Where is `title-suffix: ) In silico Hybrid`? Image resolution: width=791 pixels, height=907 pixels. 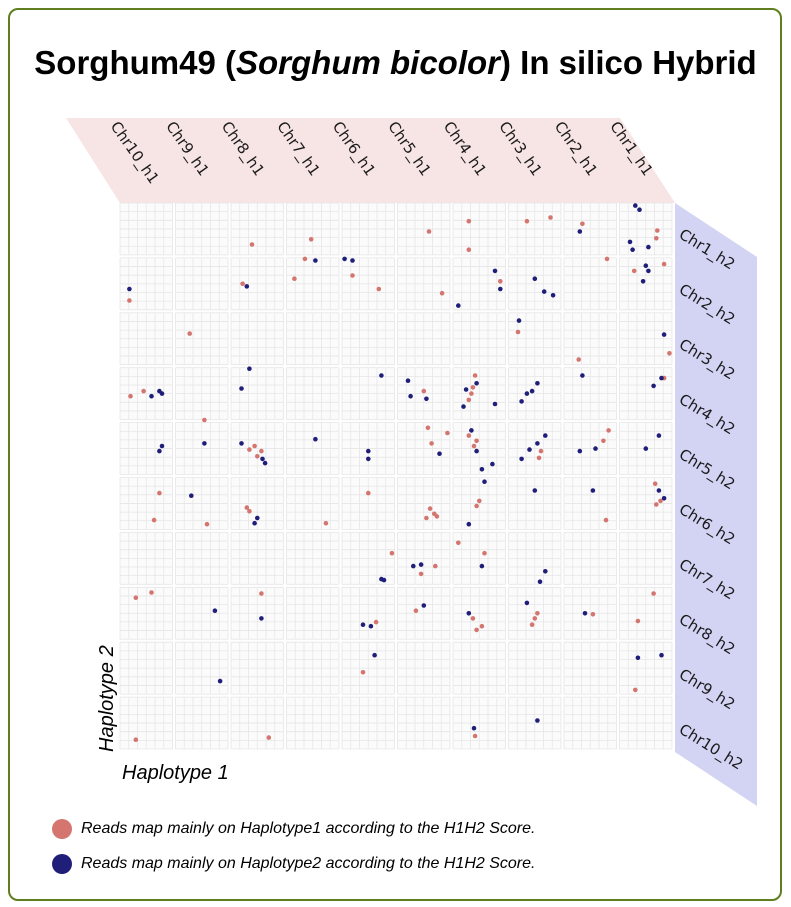
title-suffix: ) In silico Hybrid is located at coordinates (628, 62).